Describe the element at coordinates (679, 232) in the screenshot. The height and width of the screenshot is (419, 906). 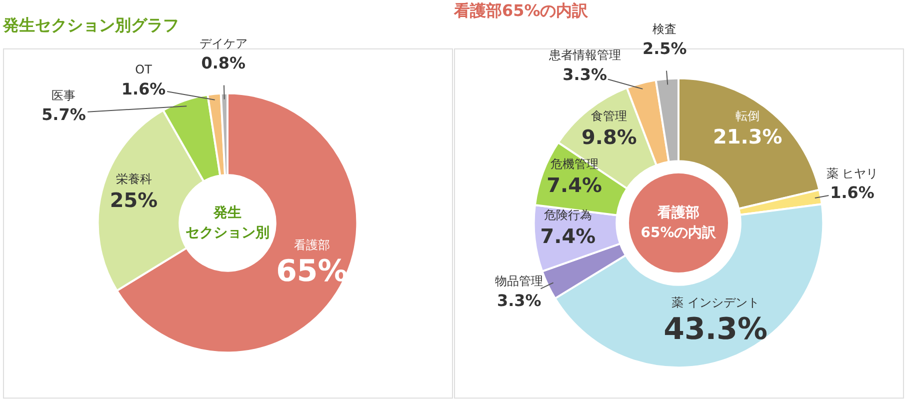
I see `text: 65%の内訳` at that location.